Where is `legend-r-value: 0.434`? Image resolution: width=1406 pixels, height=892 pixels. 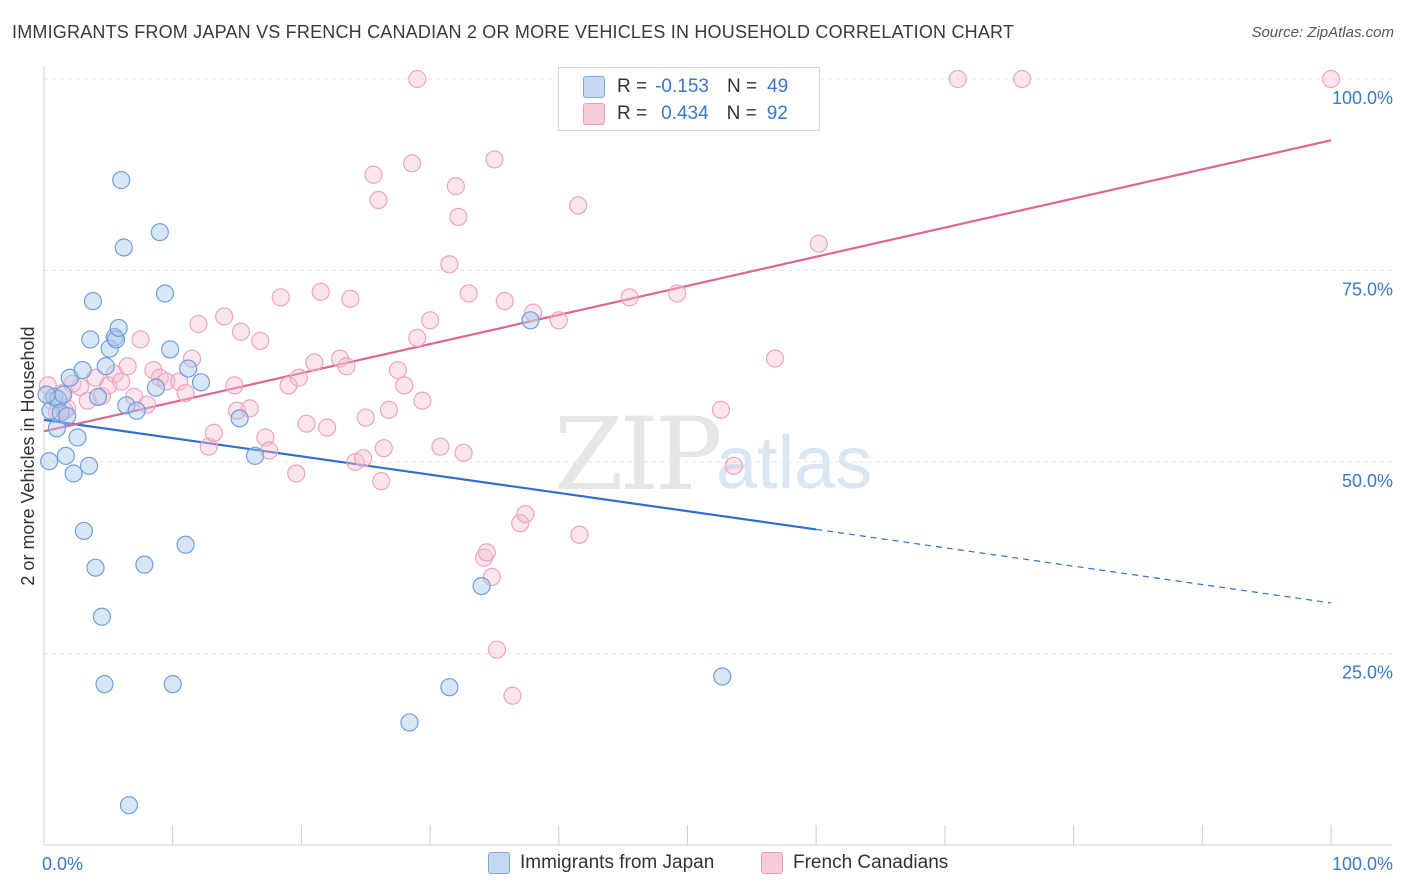 legend-r-value: 0.434 is located at coordinates (685, 113).